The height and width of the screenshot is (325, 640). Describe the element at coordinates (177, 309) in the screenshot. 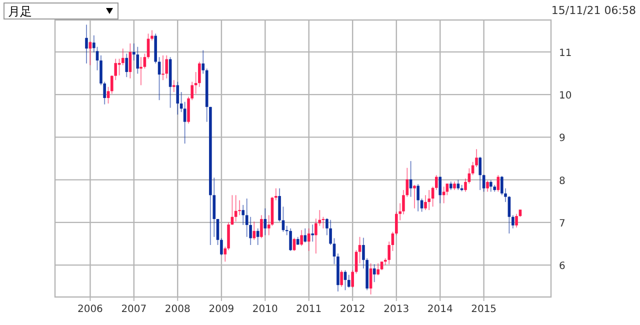

I see `x-tick-label: 2008` at that location.